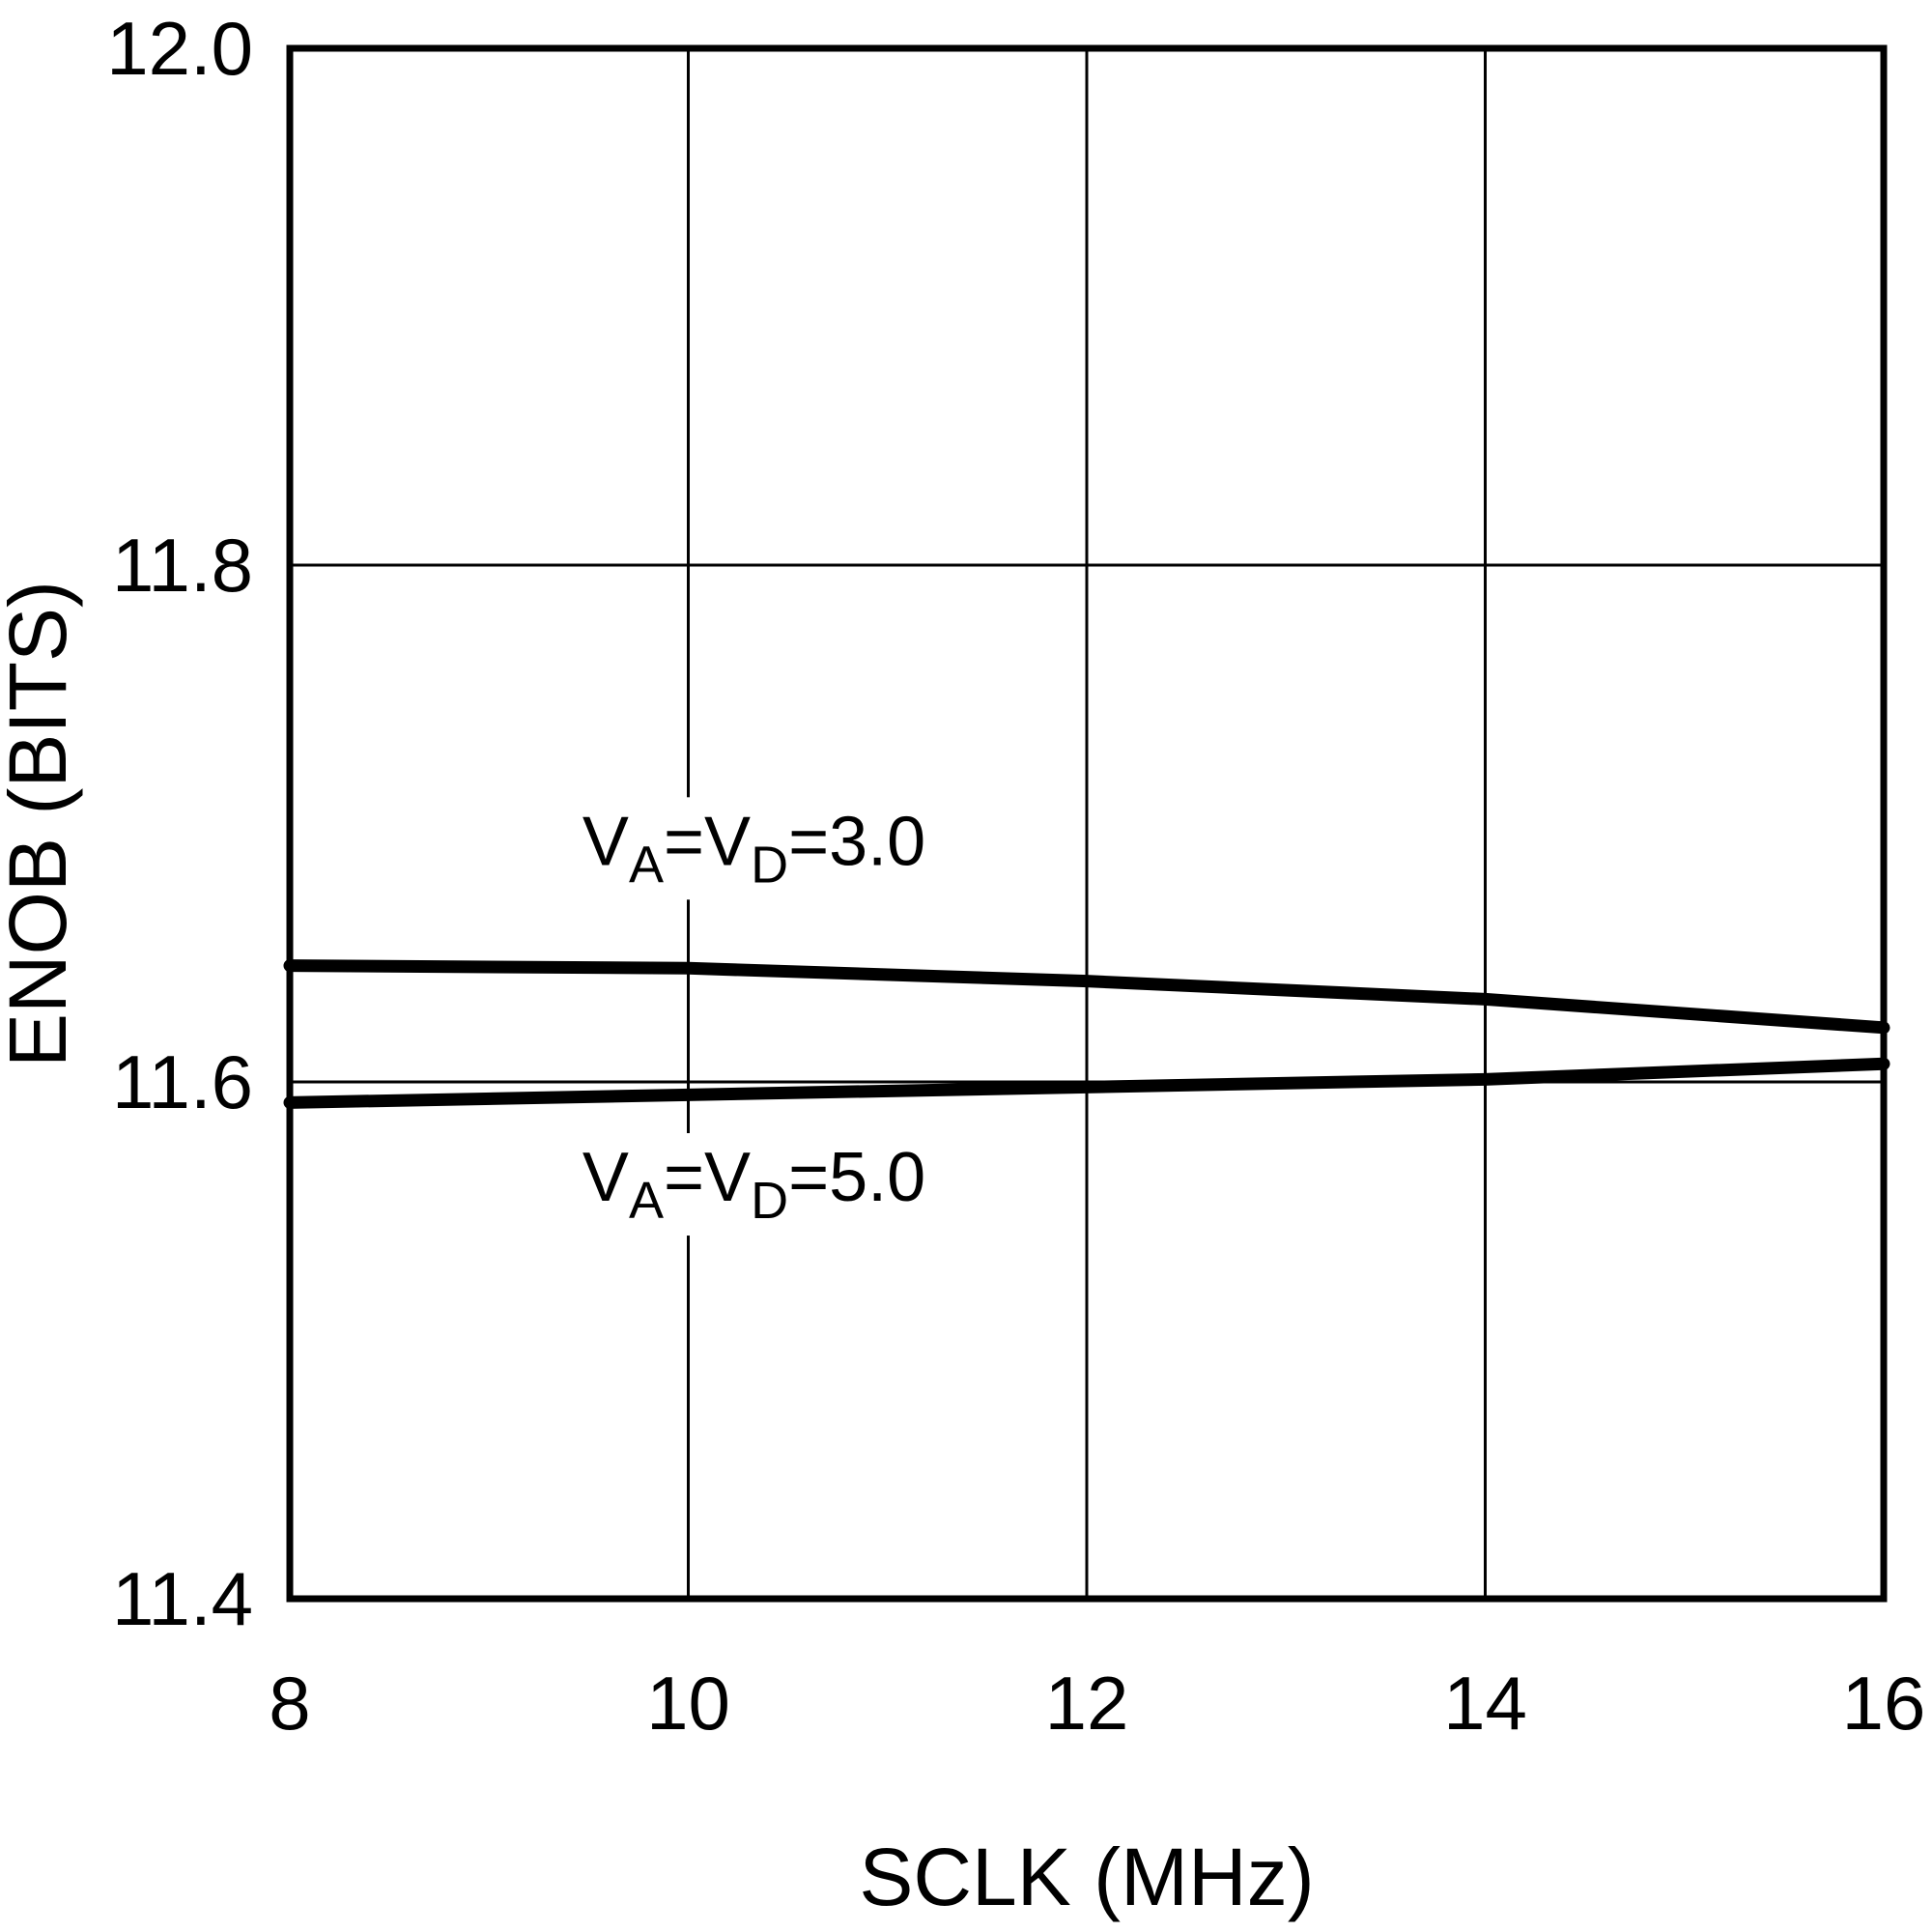 This screenshot has width=1932, height=1932. What do you see at coordinates (1485, 1703) in the screenshot?
I see `x-tick-label: 14` at bounding box center [1485, 1703].